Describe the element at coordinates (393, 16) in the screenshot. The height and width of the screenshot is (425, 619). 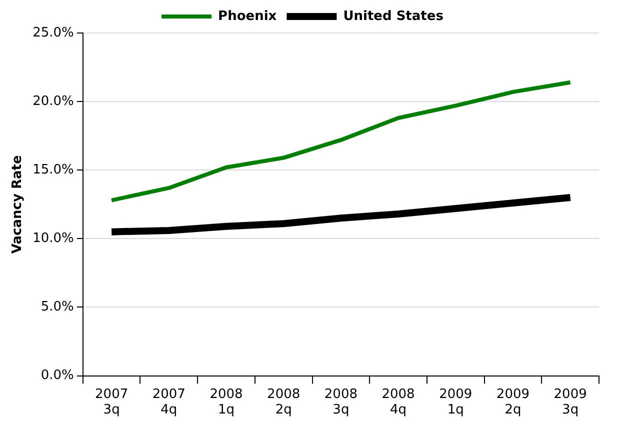
I see `legend-label: United States` at that location.